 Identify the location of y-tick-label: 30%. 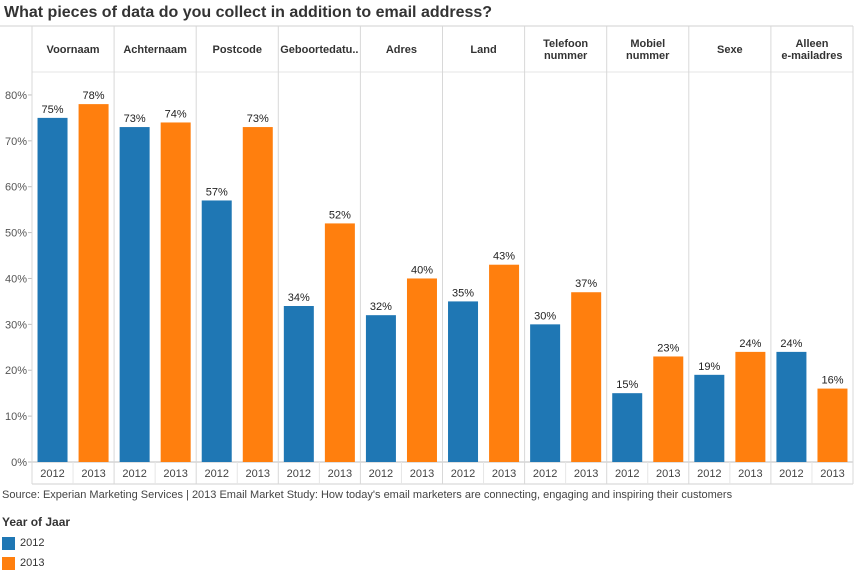
(16, 325).